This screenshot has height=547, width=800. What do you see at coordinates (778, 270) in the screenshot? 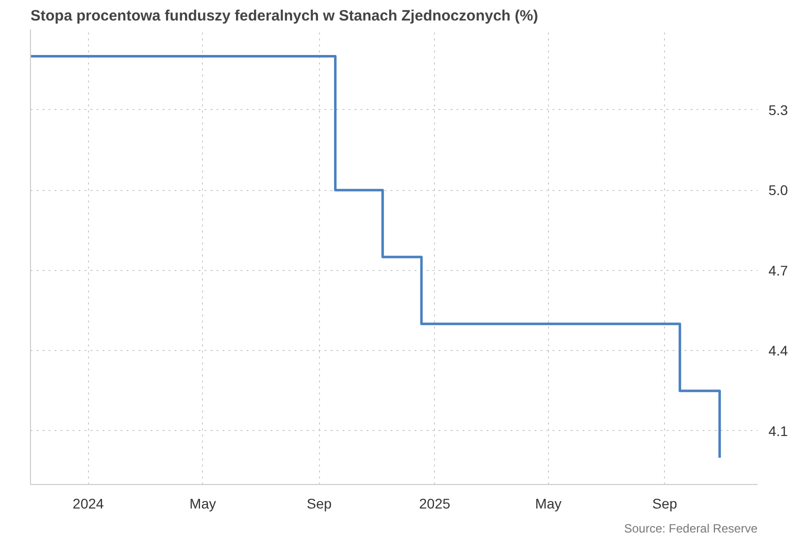
I see `y-tick-label: 4.7` at bounding box center [778, 270].